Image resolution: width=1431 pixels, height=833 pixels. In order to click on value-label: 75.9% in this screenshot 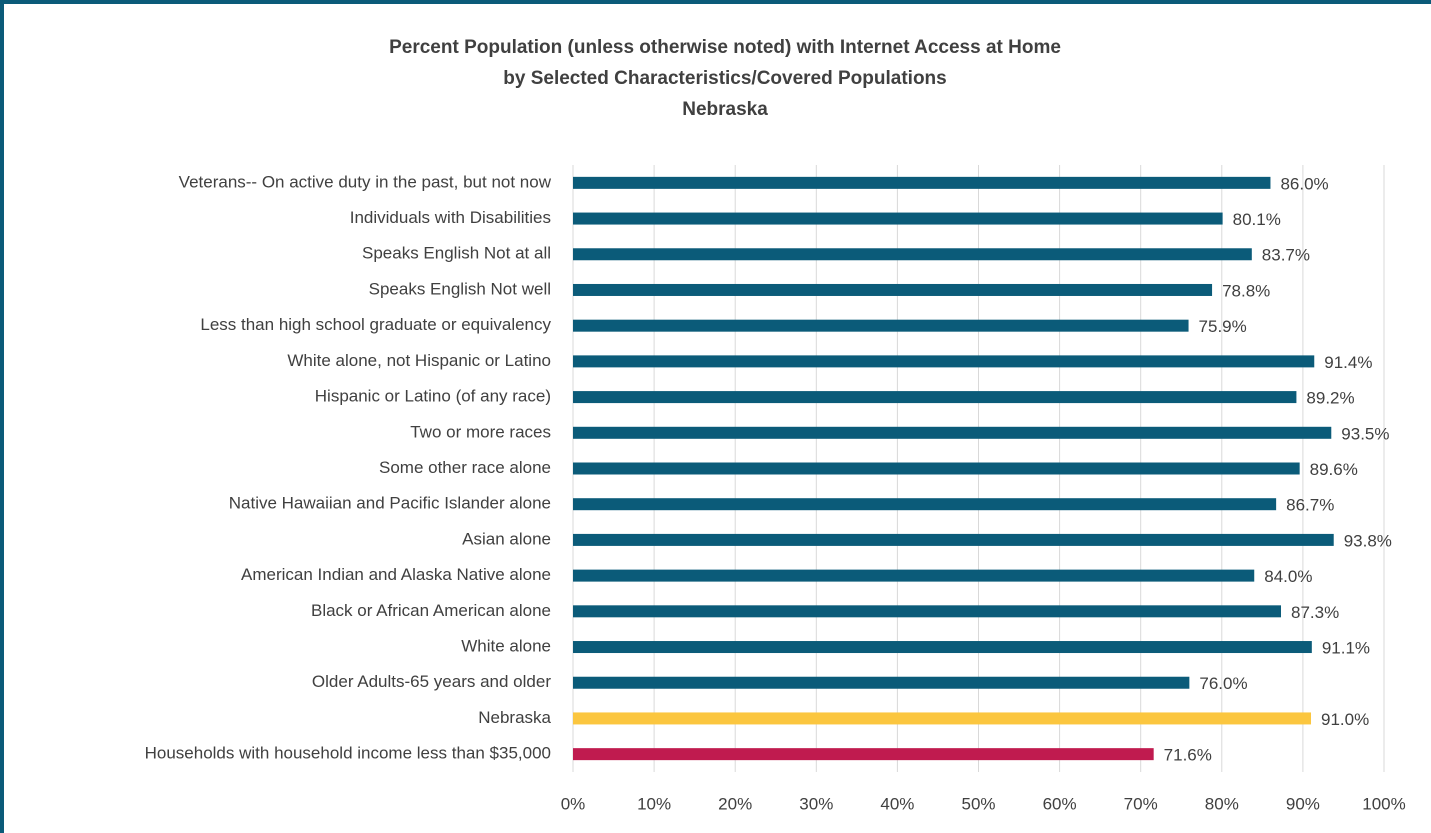, I will do `click(1223, 326)`.